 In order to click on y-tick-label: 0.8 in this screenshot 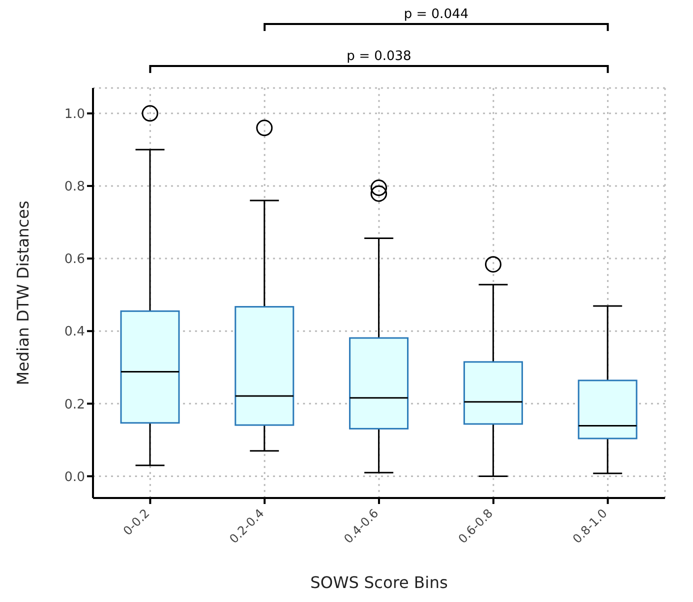, I will do `click(74, 187)`.